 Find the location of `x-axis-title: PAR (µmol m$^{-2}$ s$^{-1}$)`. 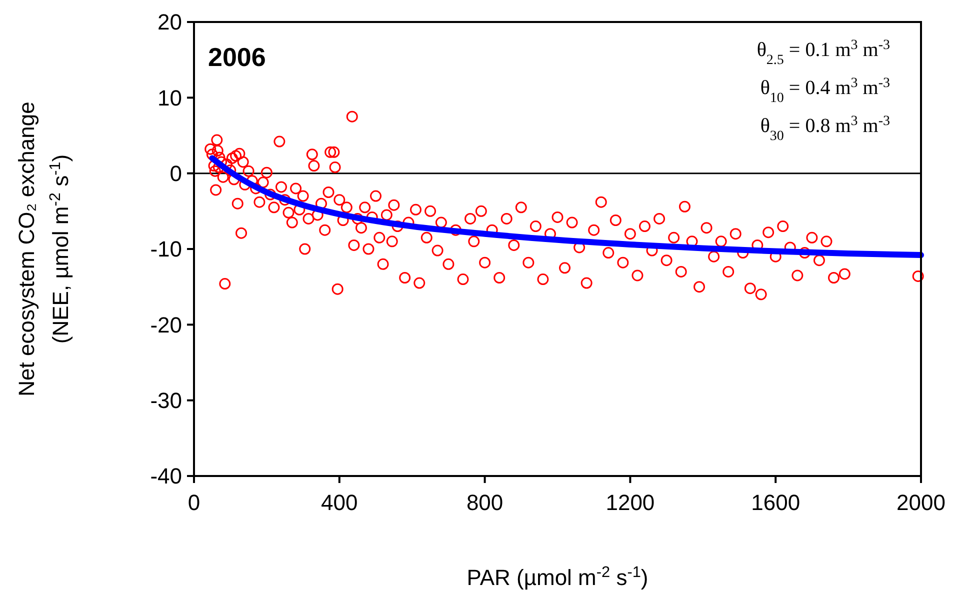

x-axis-title: PAR (µmol m$^{-2}$ s$^{-1}$) is located at coordinates (557, 577).